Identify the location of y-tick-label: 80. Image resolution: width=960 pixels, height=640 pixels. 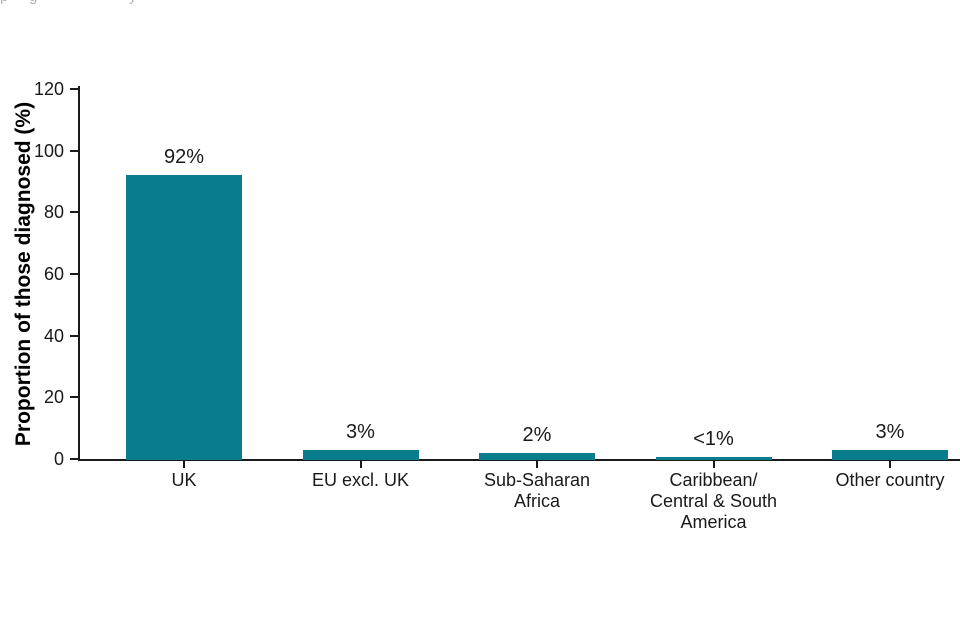
(53, 212).